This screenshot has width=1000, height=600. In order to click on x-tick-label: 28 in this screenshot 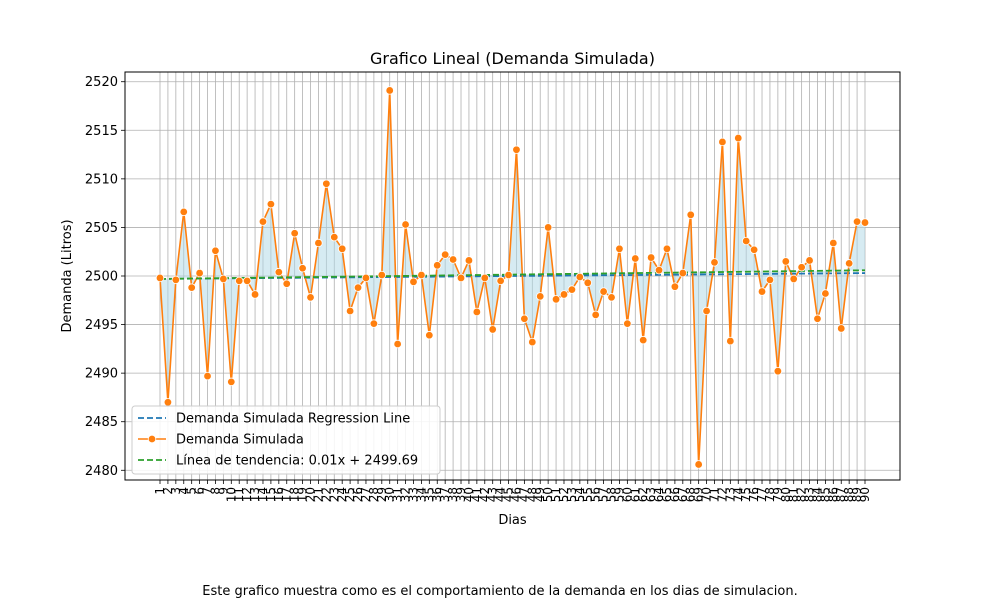, I will do `click(374, 494)`.